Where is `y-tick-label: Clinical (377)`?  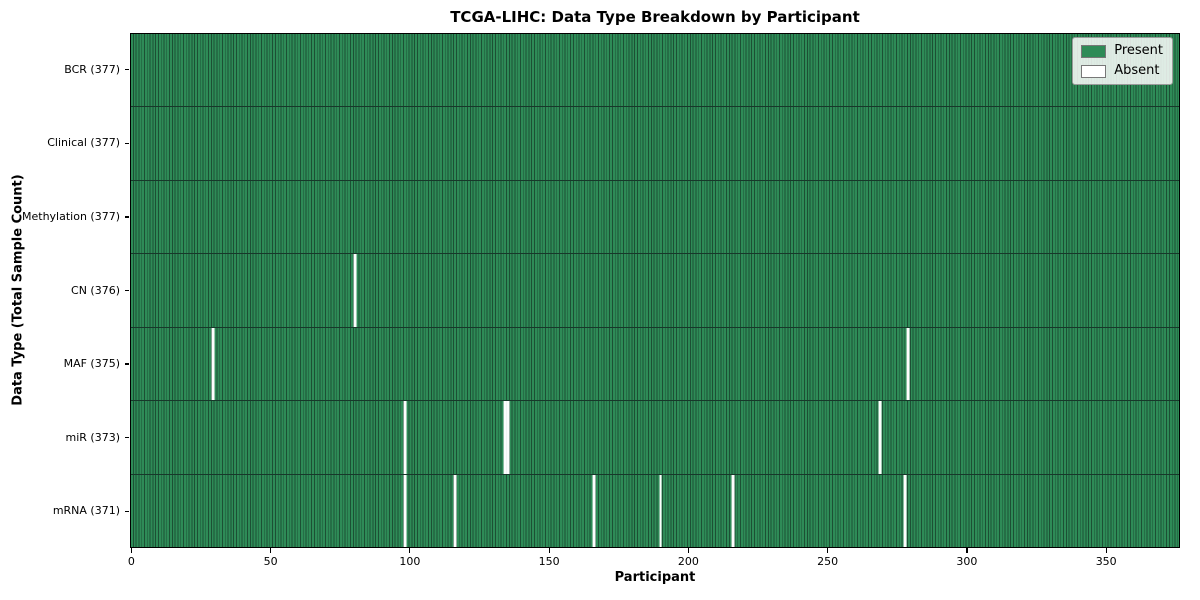 y-tick-label: Clinical (377) is located at coordinates (83, 143).